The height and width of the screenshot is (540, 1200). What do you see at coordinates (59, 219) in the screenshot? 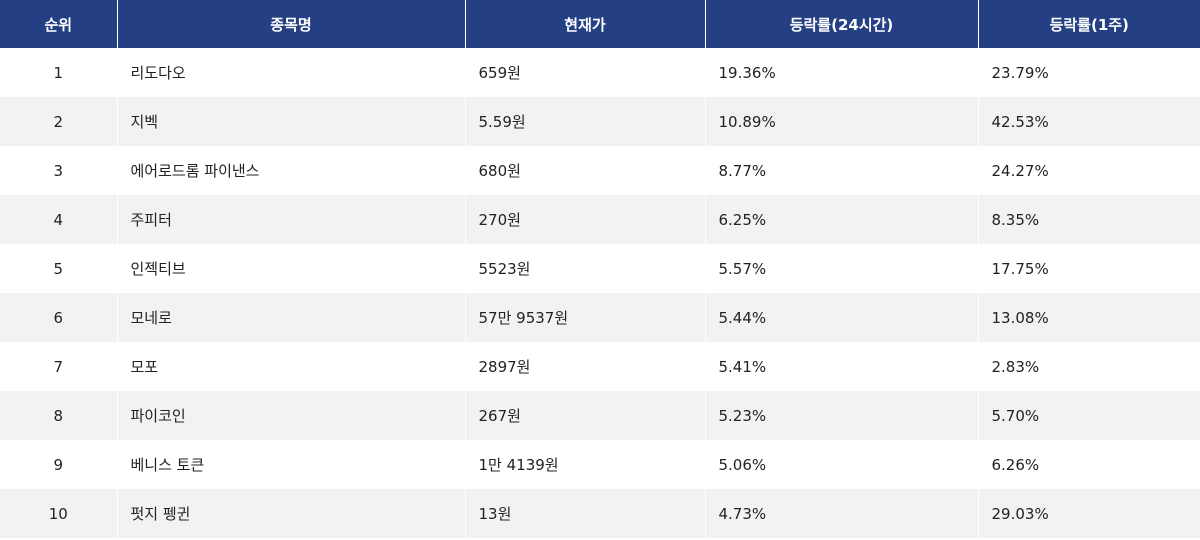
I see `rank-cell: 4` at bounding box center [59, 219].